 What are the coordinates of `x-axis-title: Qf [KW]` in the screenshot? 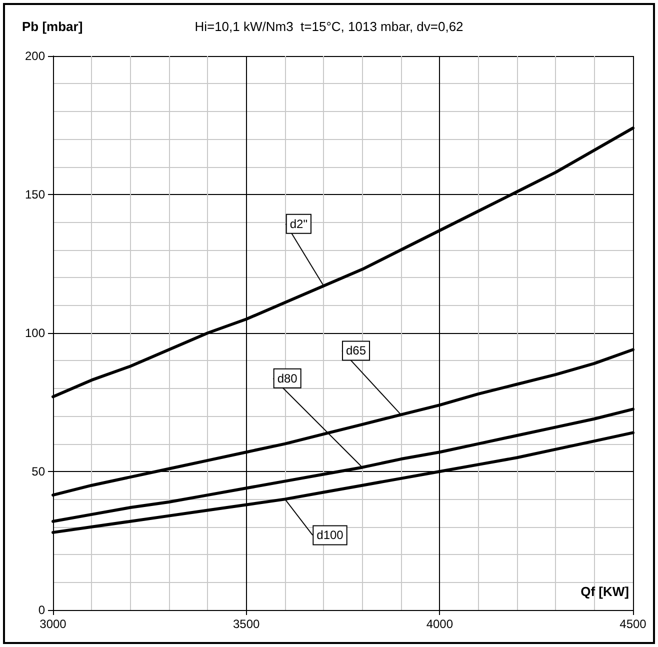 It's located at (604, 591).